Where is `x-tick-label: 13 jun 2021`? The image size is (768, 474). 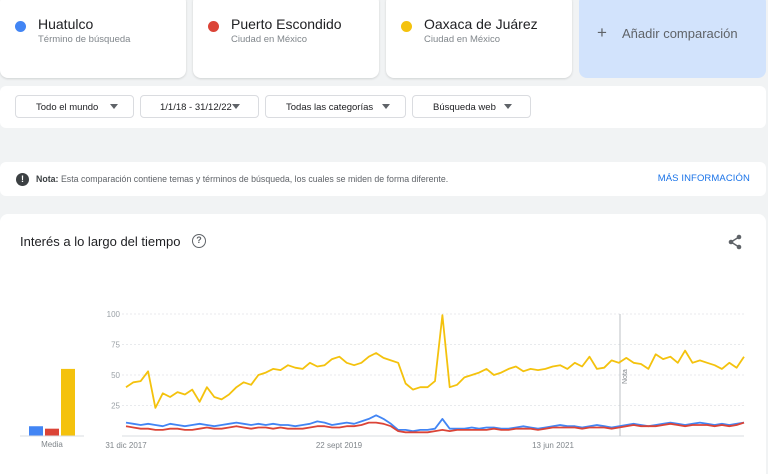 x-tick-label: 13 jun 2021 is located at coordinates (553, 445).